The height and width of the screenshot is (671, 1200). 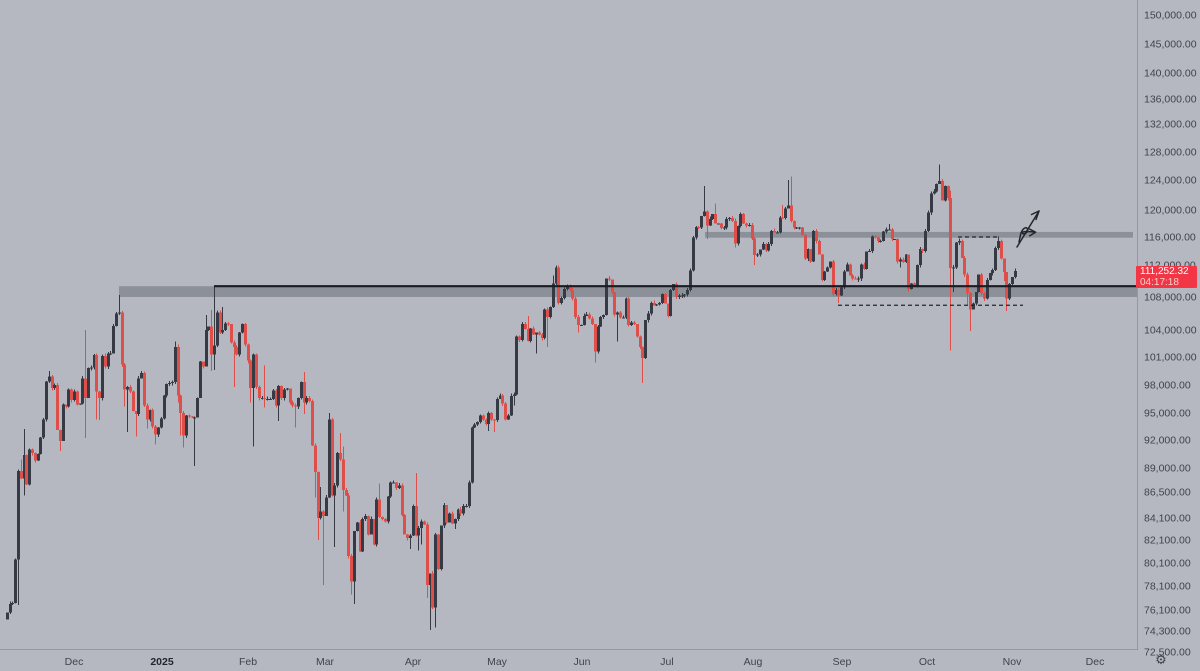 What do you see at coordinates (628, 291) in the screenshot?
I see `supply-zone-108k` at bounding box center [628, 291].